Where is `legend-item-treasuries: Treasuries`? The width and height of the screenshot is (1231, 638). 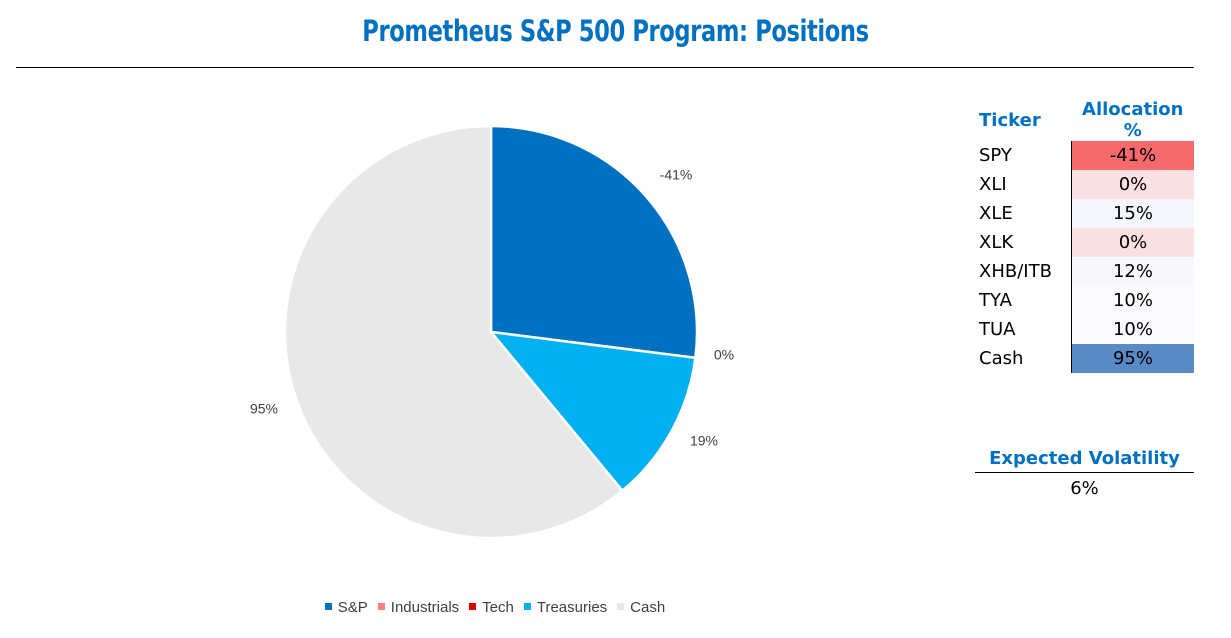
legend-item-treasuries: Treasuries is located at coordinates (565, 607).